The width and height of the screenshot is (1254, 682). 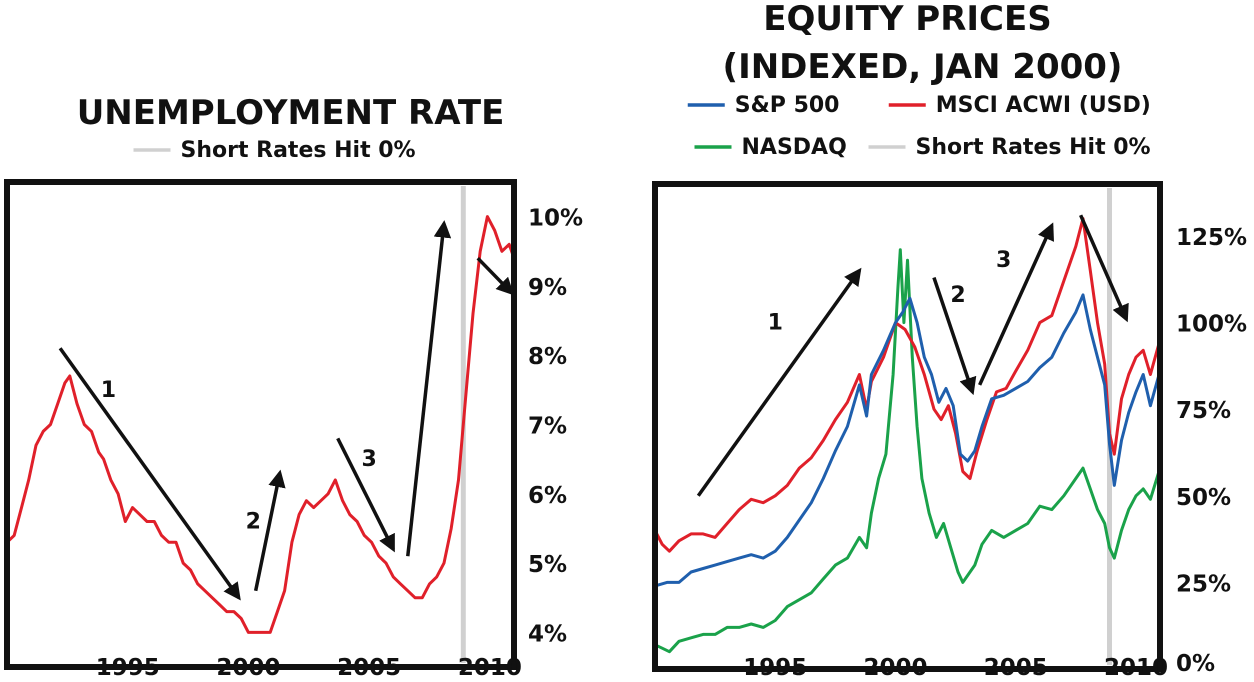 I want to click on y-tick-label: 10%, so click(x=555, y=219).